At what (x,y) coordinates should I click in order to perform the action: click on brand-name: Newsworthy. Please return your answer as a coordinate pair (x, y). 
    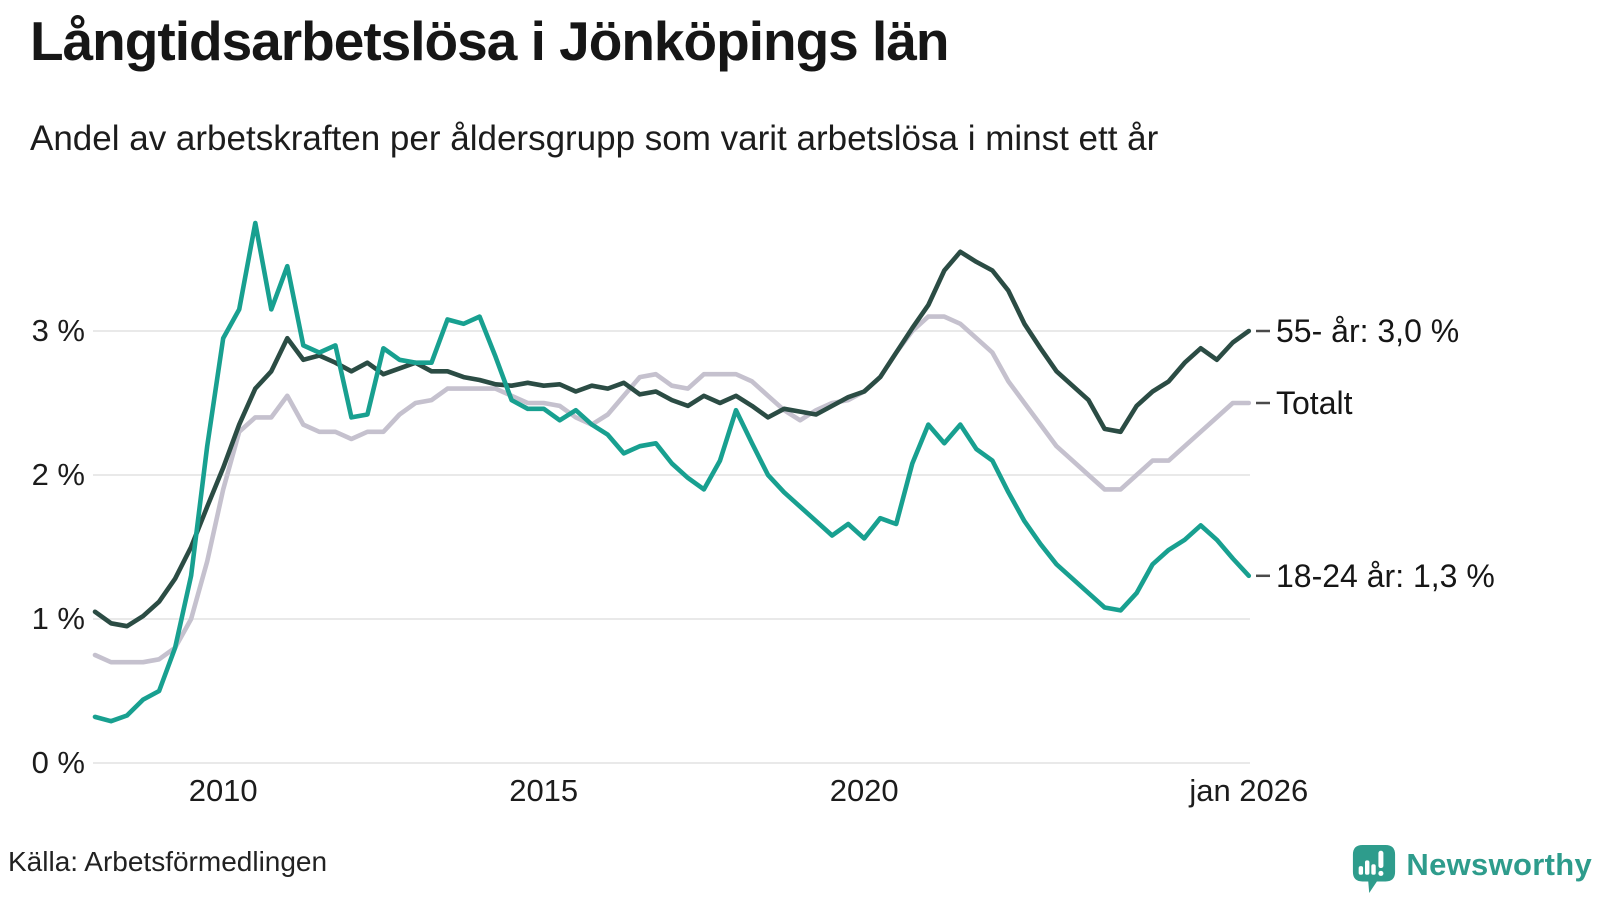
    Looking at the image, I should click on (1499, 864).